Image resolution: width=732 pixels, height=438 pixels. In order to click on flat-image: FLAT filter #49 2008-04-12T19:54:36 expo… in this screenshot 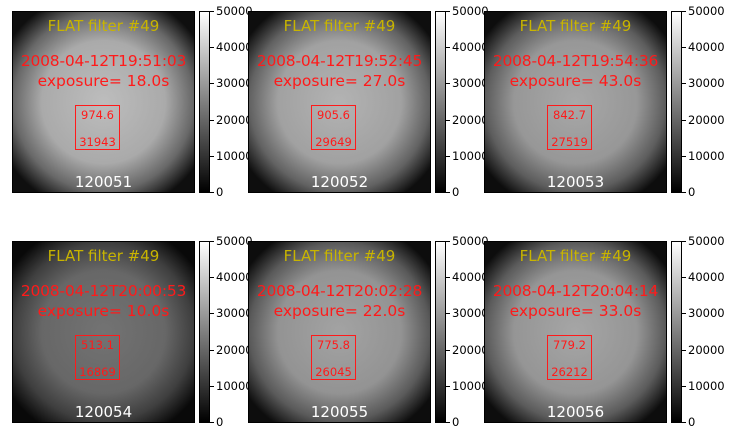, I will do `click(575, 102)`.